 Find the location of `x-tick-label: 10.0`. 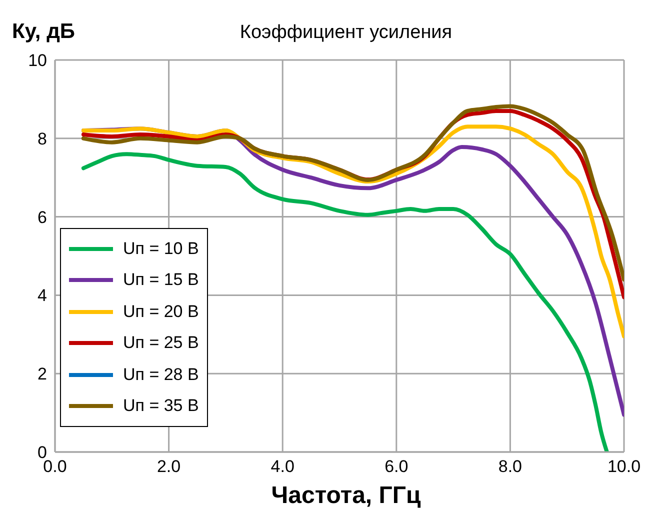

x-tick-label: 10.0 is located at coordinates (624, 466).